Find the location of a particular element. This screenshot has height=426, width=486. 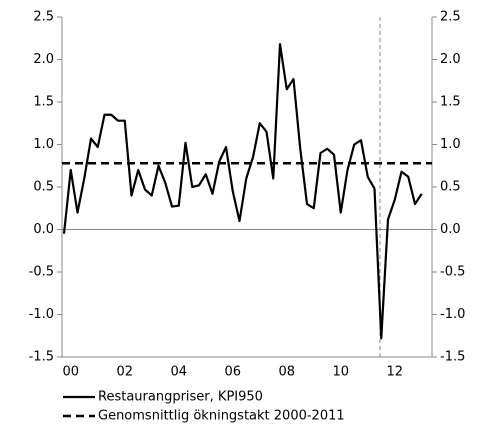

x-tick-label: 12 is located at coordinates (394, 372).